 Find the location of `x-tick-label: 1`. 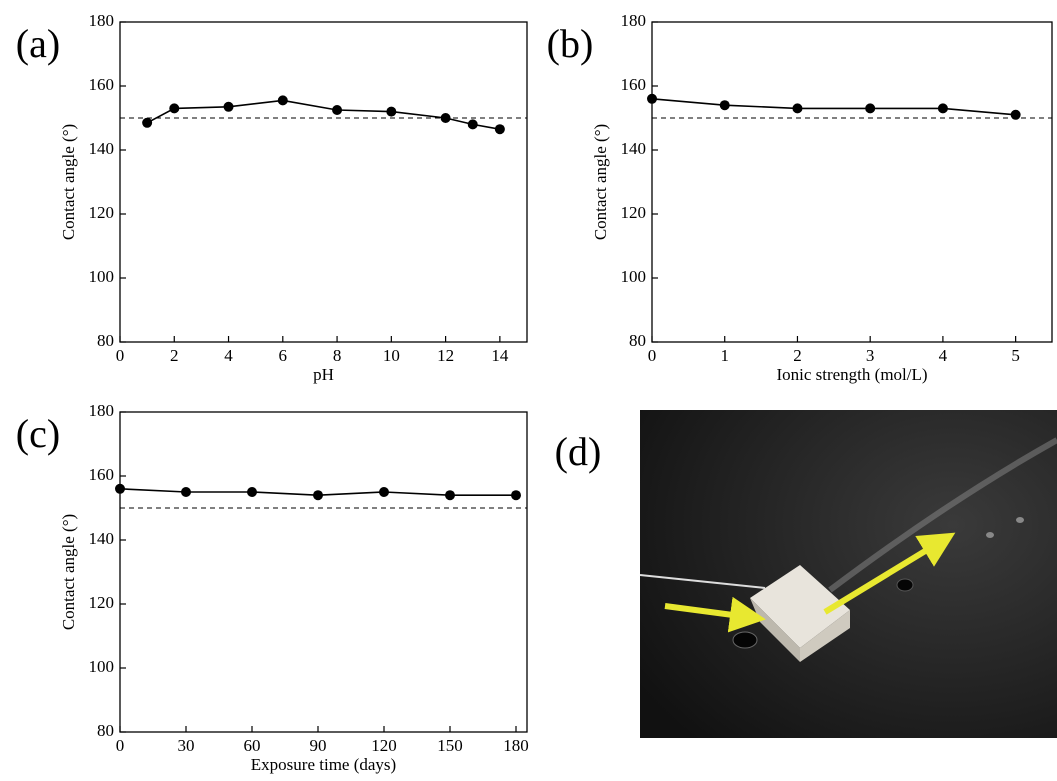

x-tick-label: 1 is located at coordinates (724, 355).